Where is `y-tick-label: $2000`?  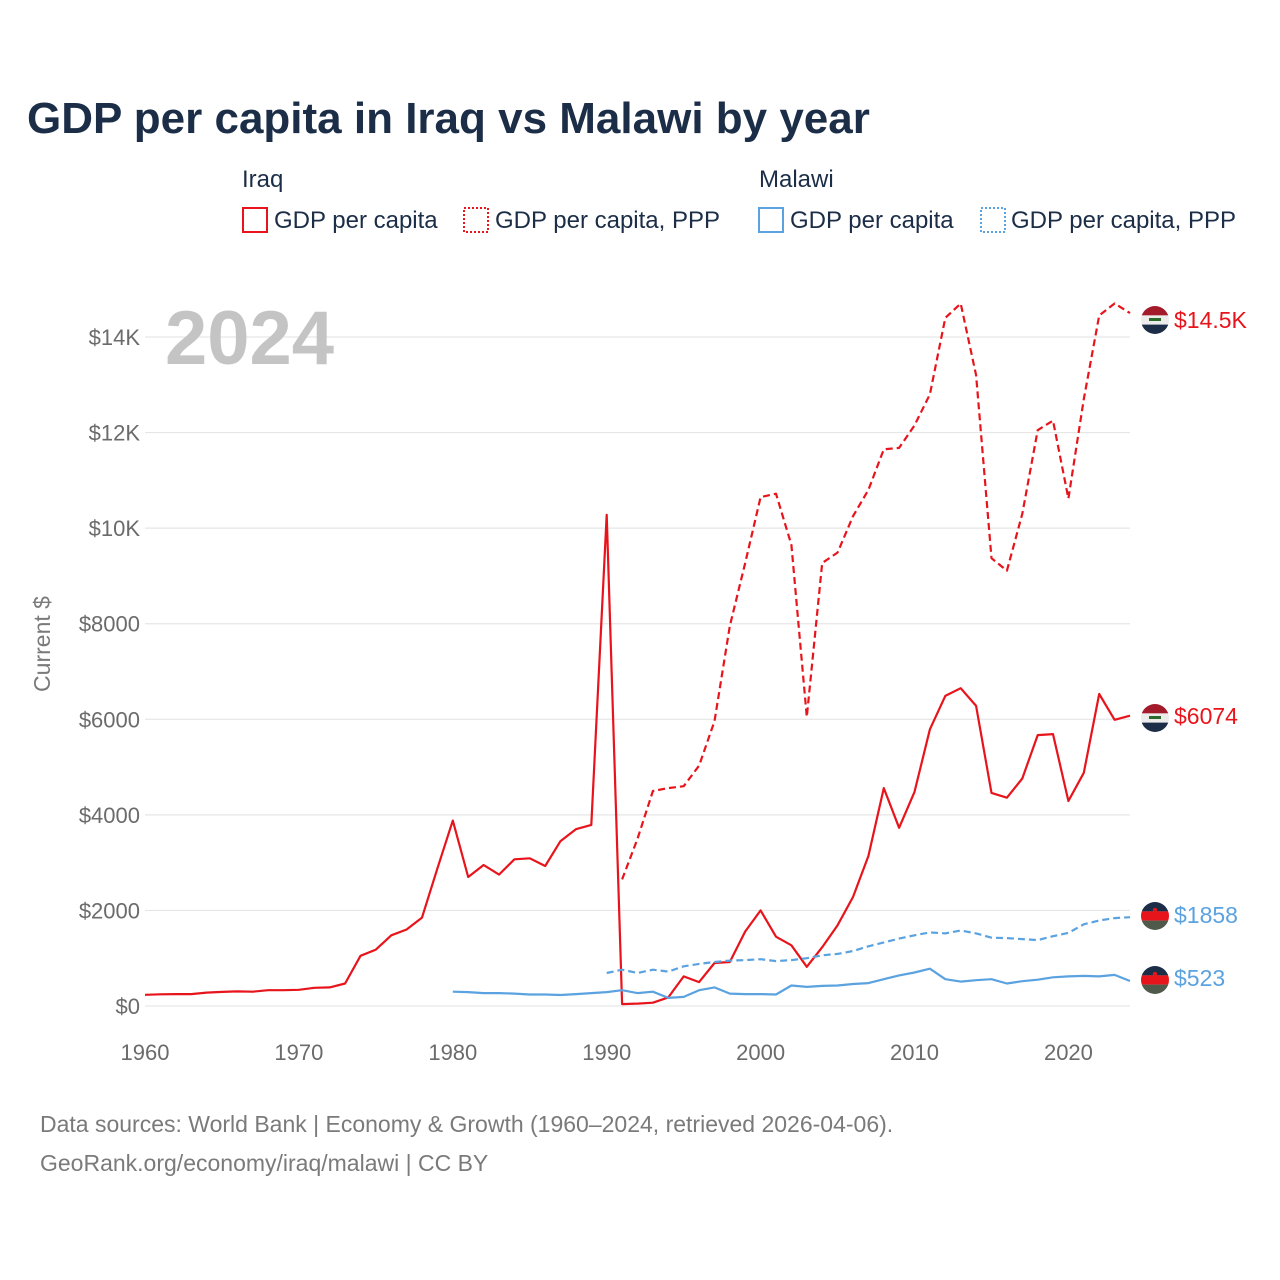 y-tick-label: $2000 is located at coordinates (109, 910).